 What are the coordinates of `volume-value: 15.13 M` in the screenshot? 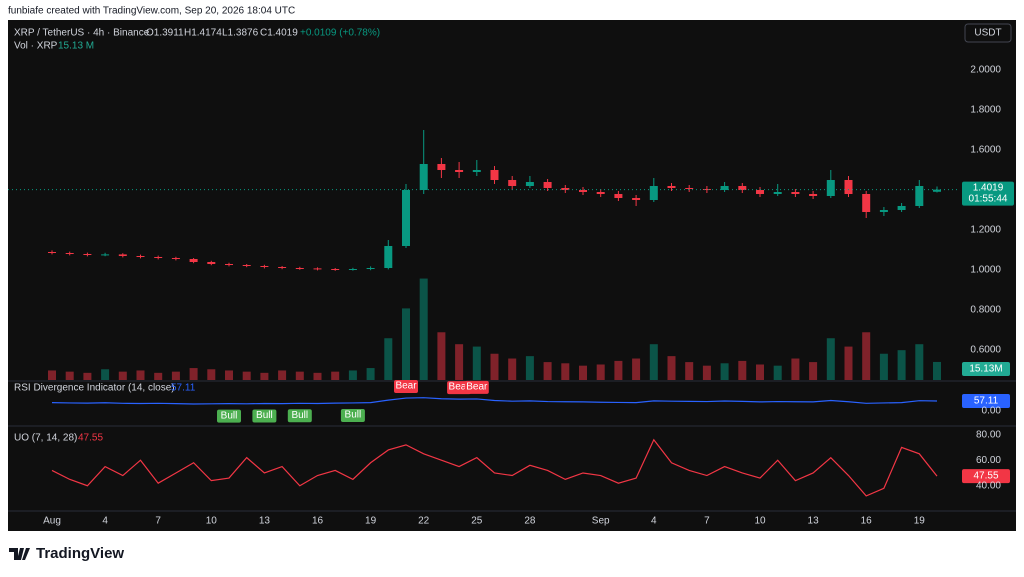 It's located at (76, 46).